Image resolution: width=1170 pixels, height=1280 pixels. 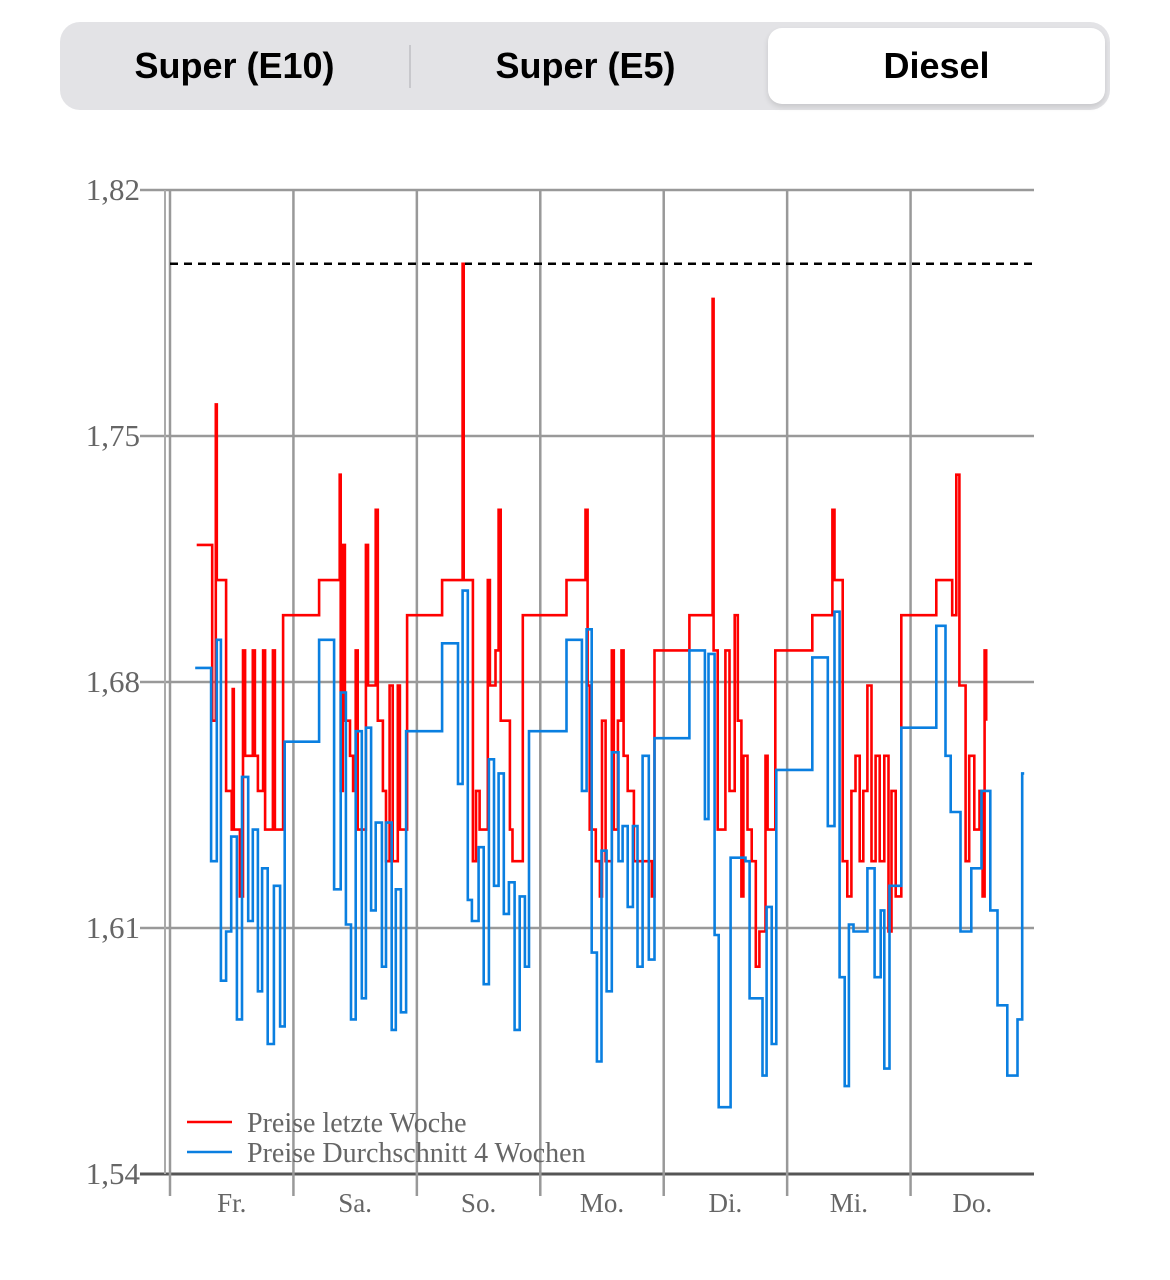 I want to click on y-tick-label: 1,54, so click(x=113, y=1173).